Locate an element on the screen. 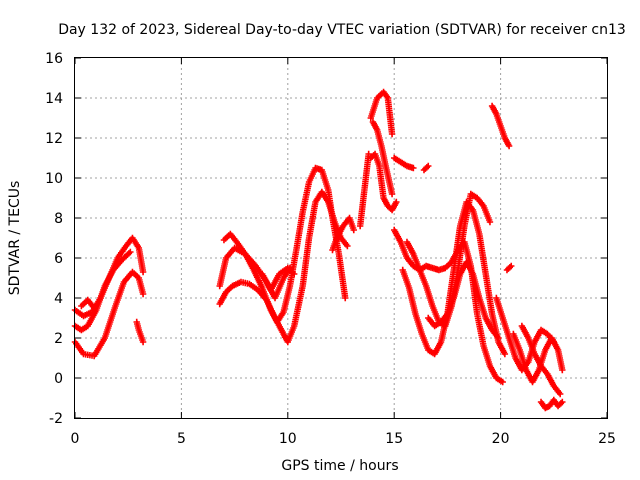 The image size is (640, 480). series-arc18 is located at coordinates (463, 300).